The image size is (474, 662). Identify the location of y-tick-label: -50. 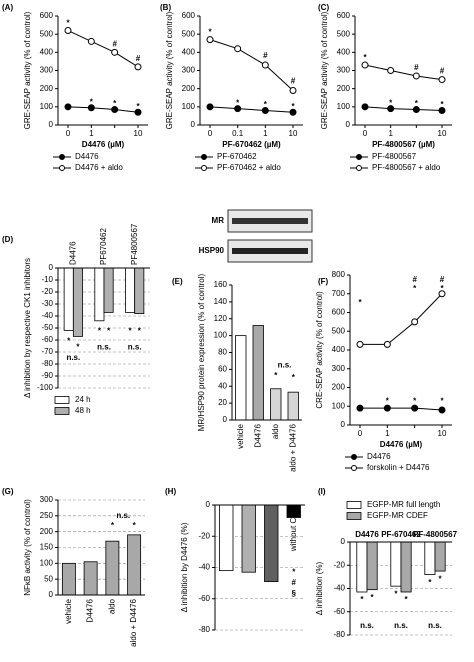
(47, 327).